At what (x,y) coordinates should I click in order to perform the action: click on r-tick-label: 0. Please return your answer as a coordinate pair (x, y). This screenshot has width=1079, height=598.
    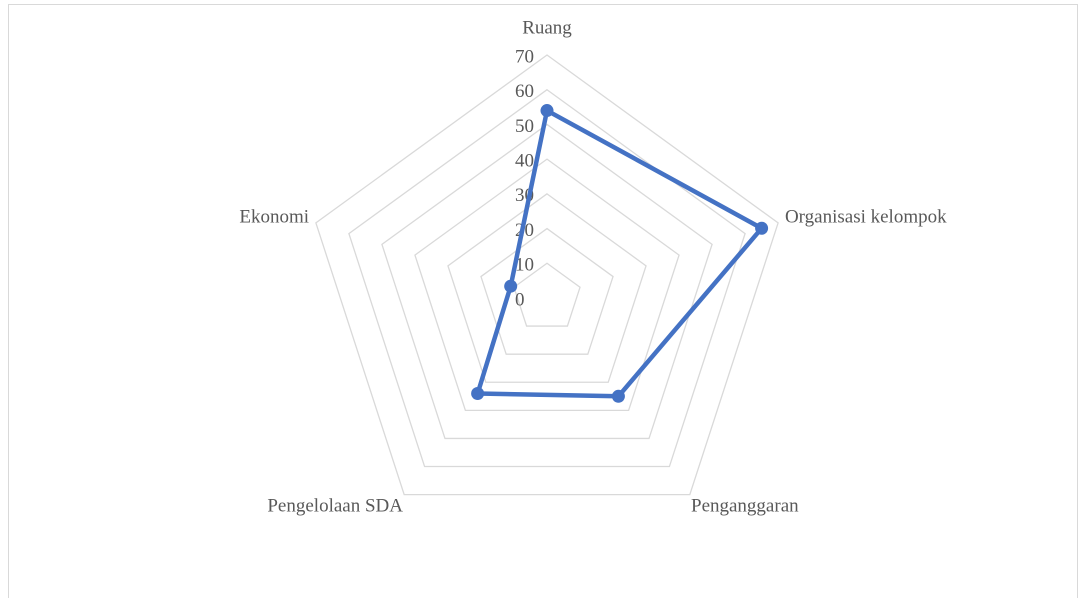
    Looking at the image, I should click on (520, 299).